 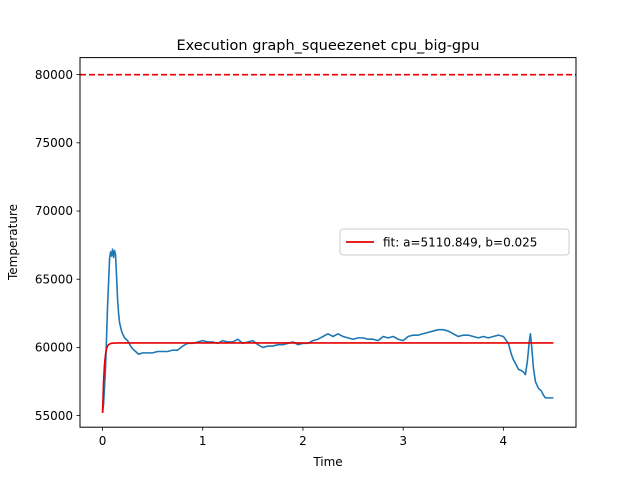 I want to click on legend-box, so click(x=454, y=242).